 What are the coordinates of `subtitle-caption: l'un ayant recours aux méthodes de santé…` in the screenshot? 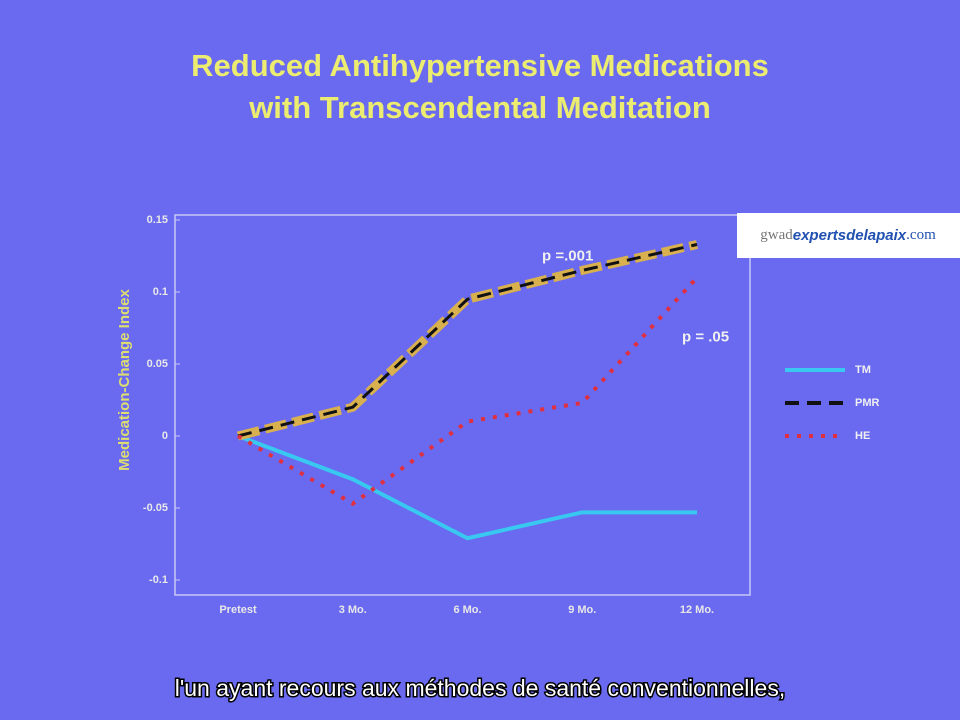 It's located at (480, 688).